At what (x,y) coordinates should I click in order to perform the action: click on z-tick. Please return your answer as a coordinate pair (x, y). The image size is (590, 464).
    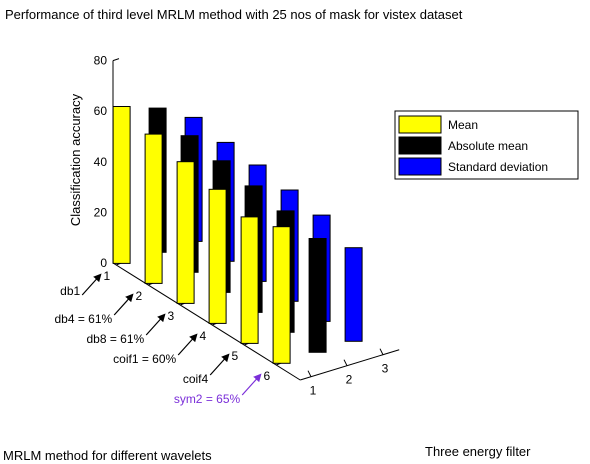
    Looking at the image, I should click on (116, 60).